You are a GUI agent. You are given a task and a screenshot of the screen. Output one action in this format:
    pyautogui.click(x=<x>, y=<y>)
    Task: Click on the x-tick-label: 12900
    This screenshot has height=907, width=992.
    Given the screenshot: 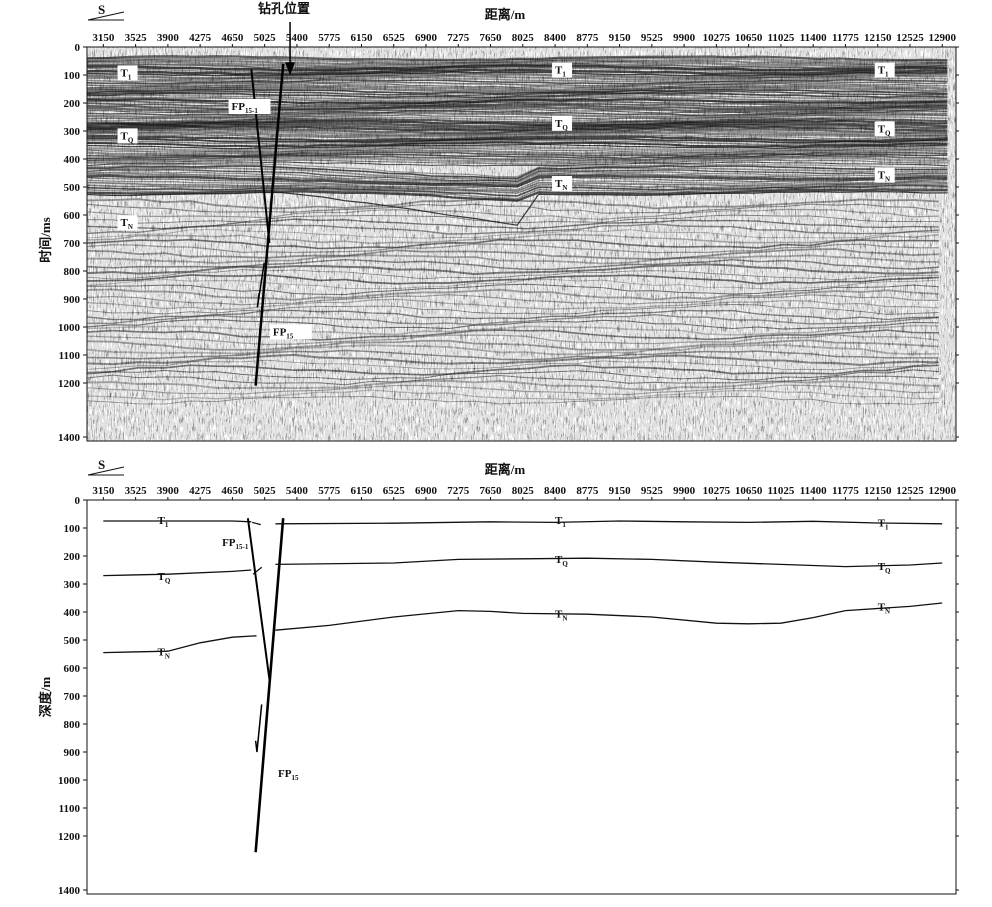 What is the action you would take?
    pyautogui.click(x=942, y=491)
    